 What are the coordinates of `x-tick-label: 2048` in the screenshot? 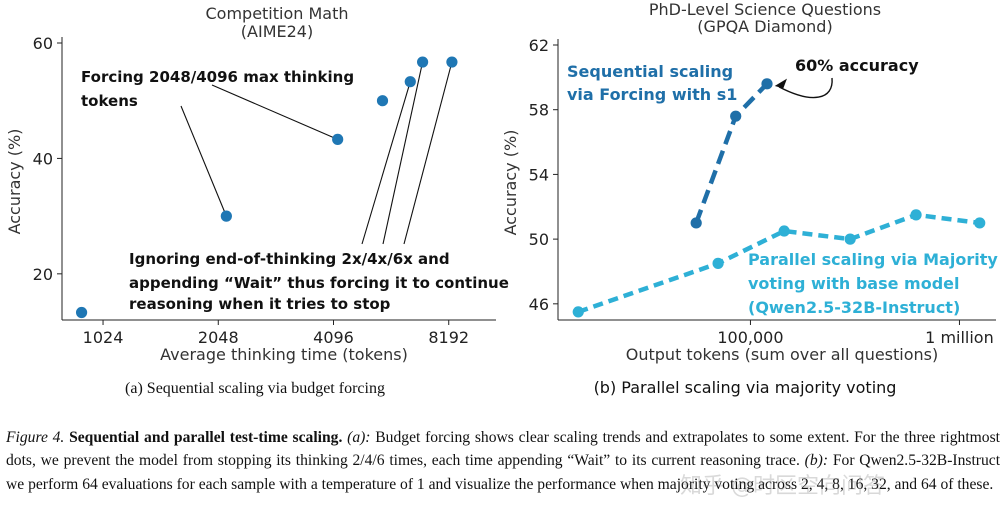 It's located at (218, 337).